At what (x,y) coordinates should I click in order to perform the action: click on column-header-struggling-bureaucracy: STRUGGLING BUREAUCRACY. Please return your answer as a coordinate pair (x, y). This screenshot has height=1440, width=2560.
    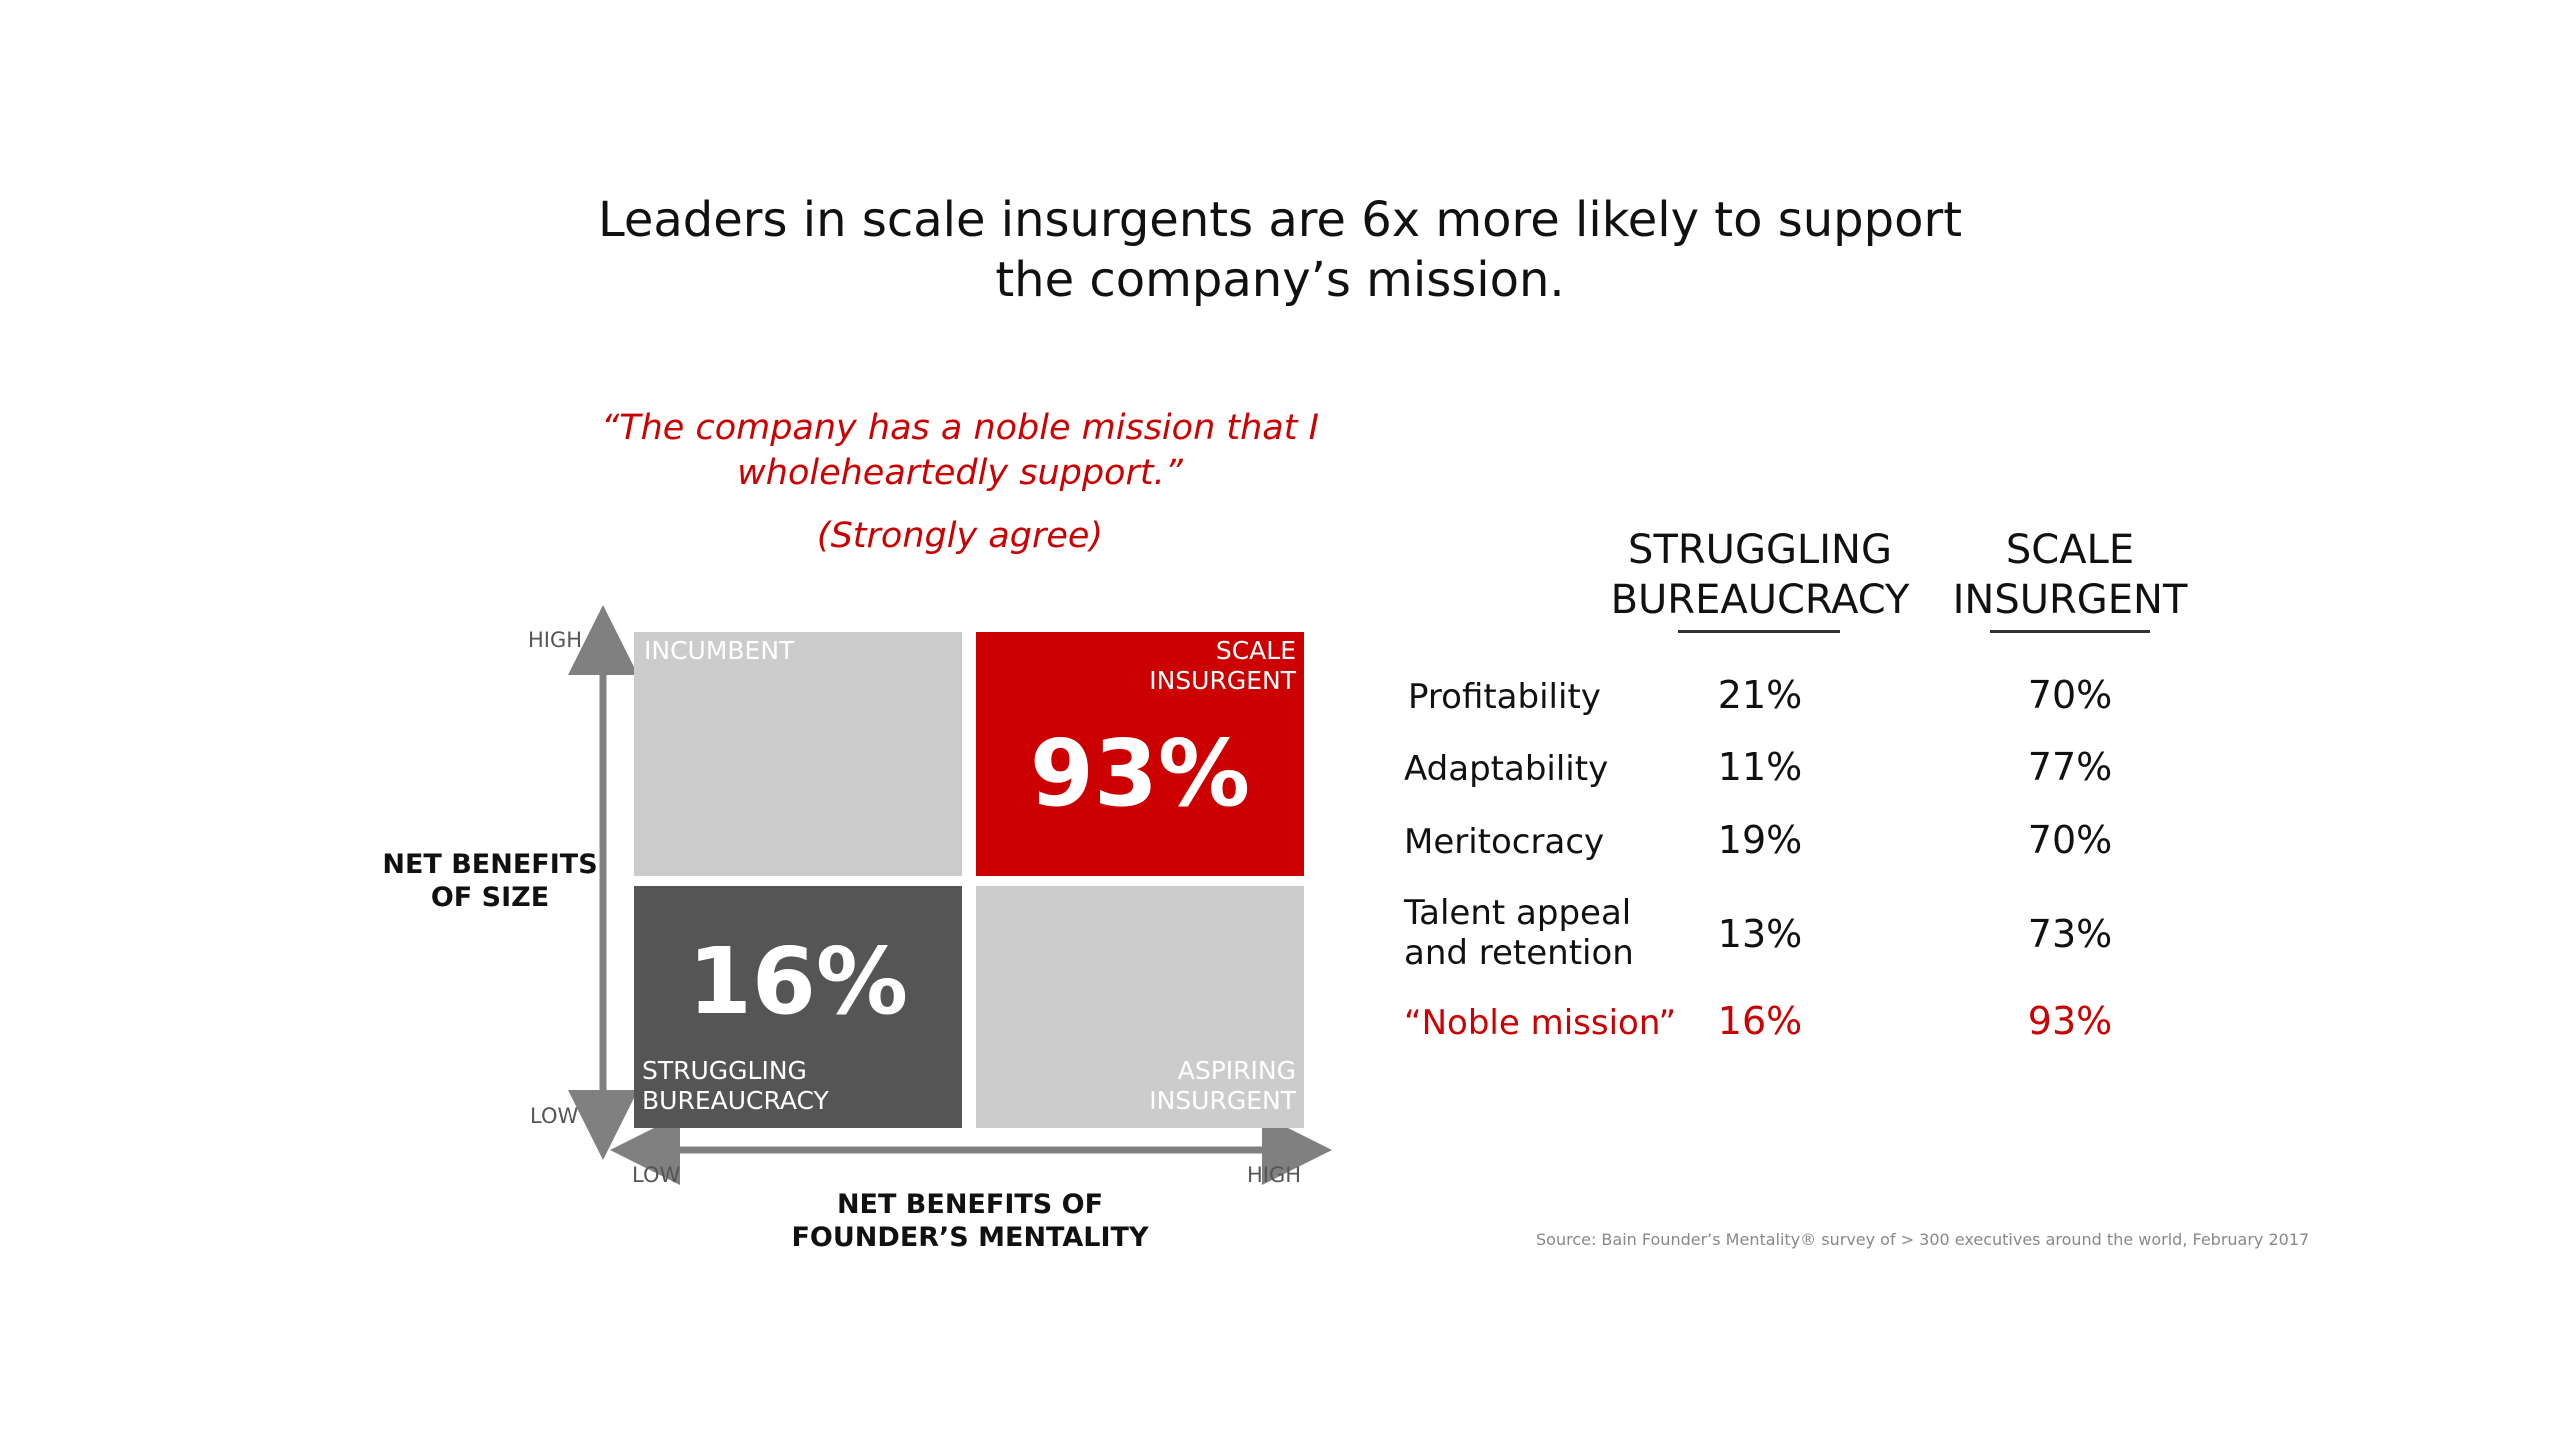
    Looking at the image, I should click on (1760, 575).